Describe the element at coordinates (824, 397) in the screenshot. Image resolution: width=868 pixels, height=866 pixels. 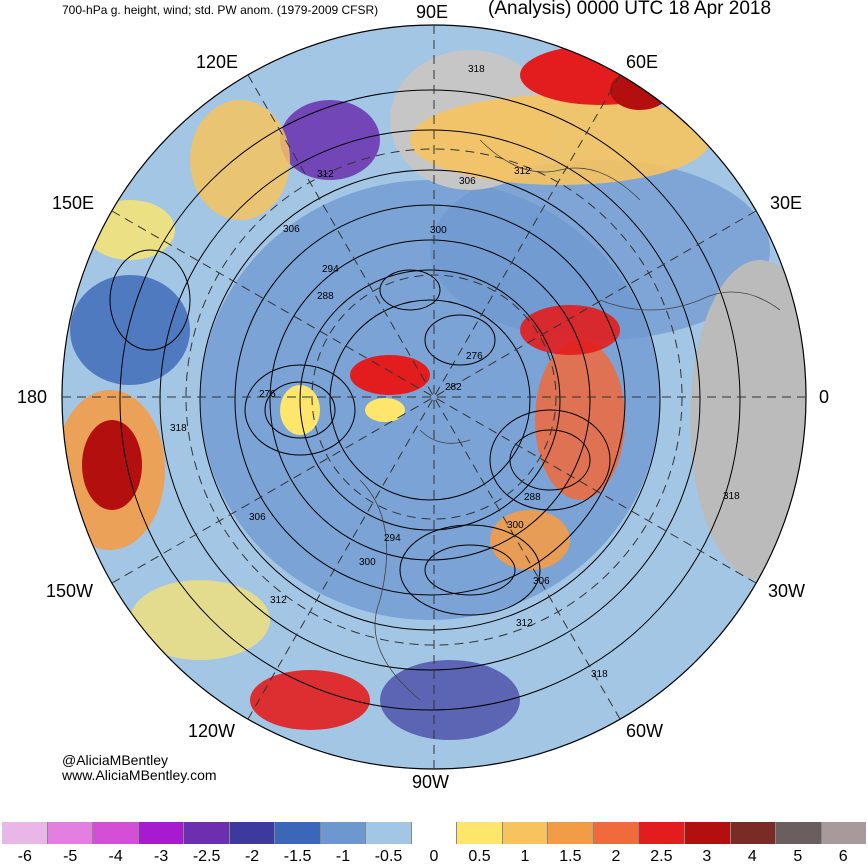
I see `longitude-label-0: 0` at that location.